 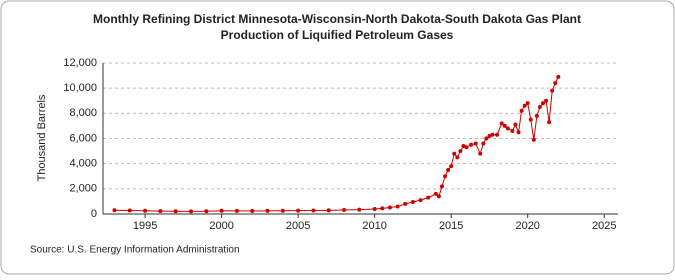 What do you see at coordinates (83, 189) in the screenshot?
I see `y-tick-label: 2,000` at bounding box center [83, 189].